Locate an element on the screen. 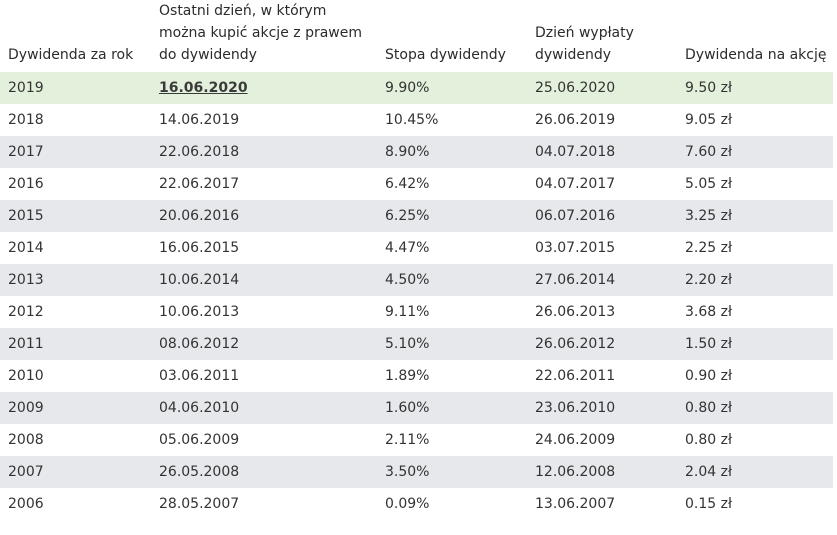 The image size is (837, 535). cell-year: 2007 is located at coordinates (75, 472).